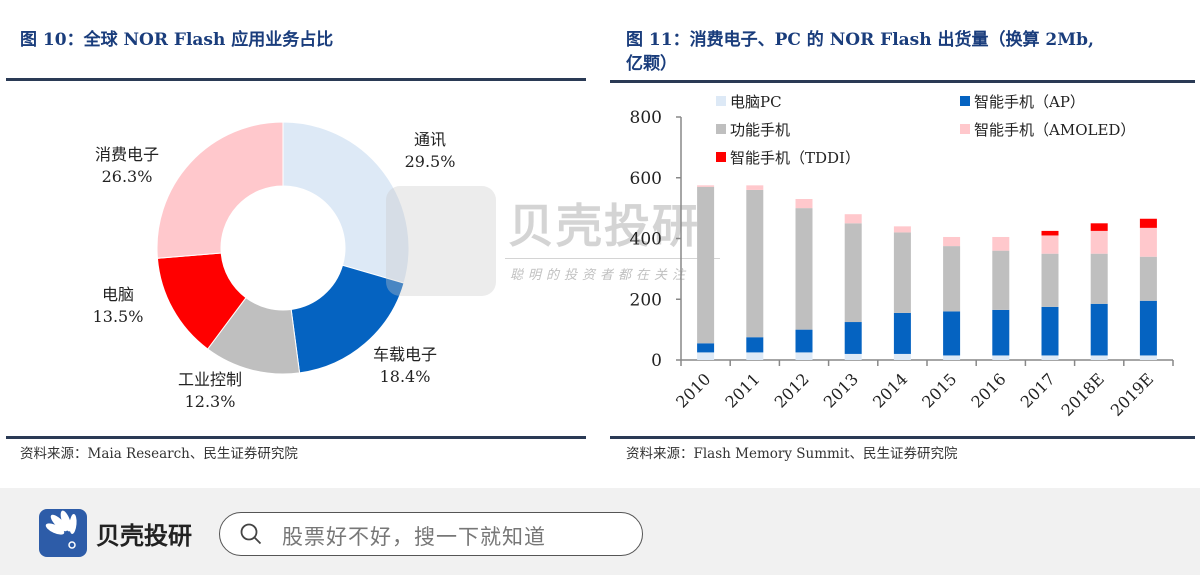  I want to click on legend-label: 智能手机（AP）, so click(1029, 102).